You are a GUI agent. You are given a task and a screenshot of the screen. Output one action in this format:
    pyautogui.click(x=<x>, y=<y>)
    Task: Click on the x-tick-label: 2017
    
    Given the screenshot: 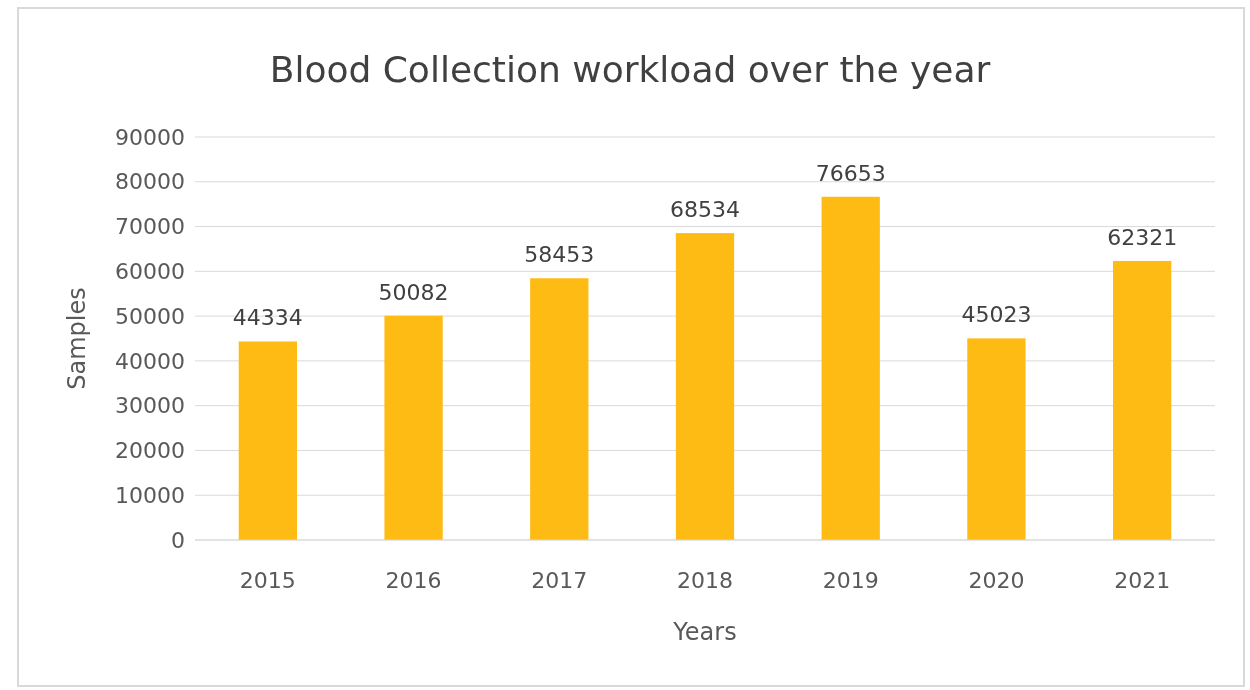 What is the action you would take?
    pyautogui.click(x=559, y=580)
    